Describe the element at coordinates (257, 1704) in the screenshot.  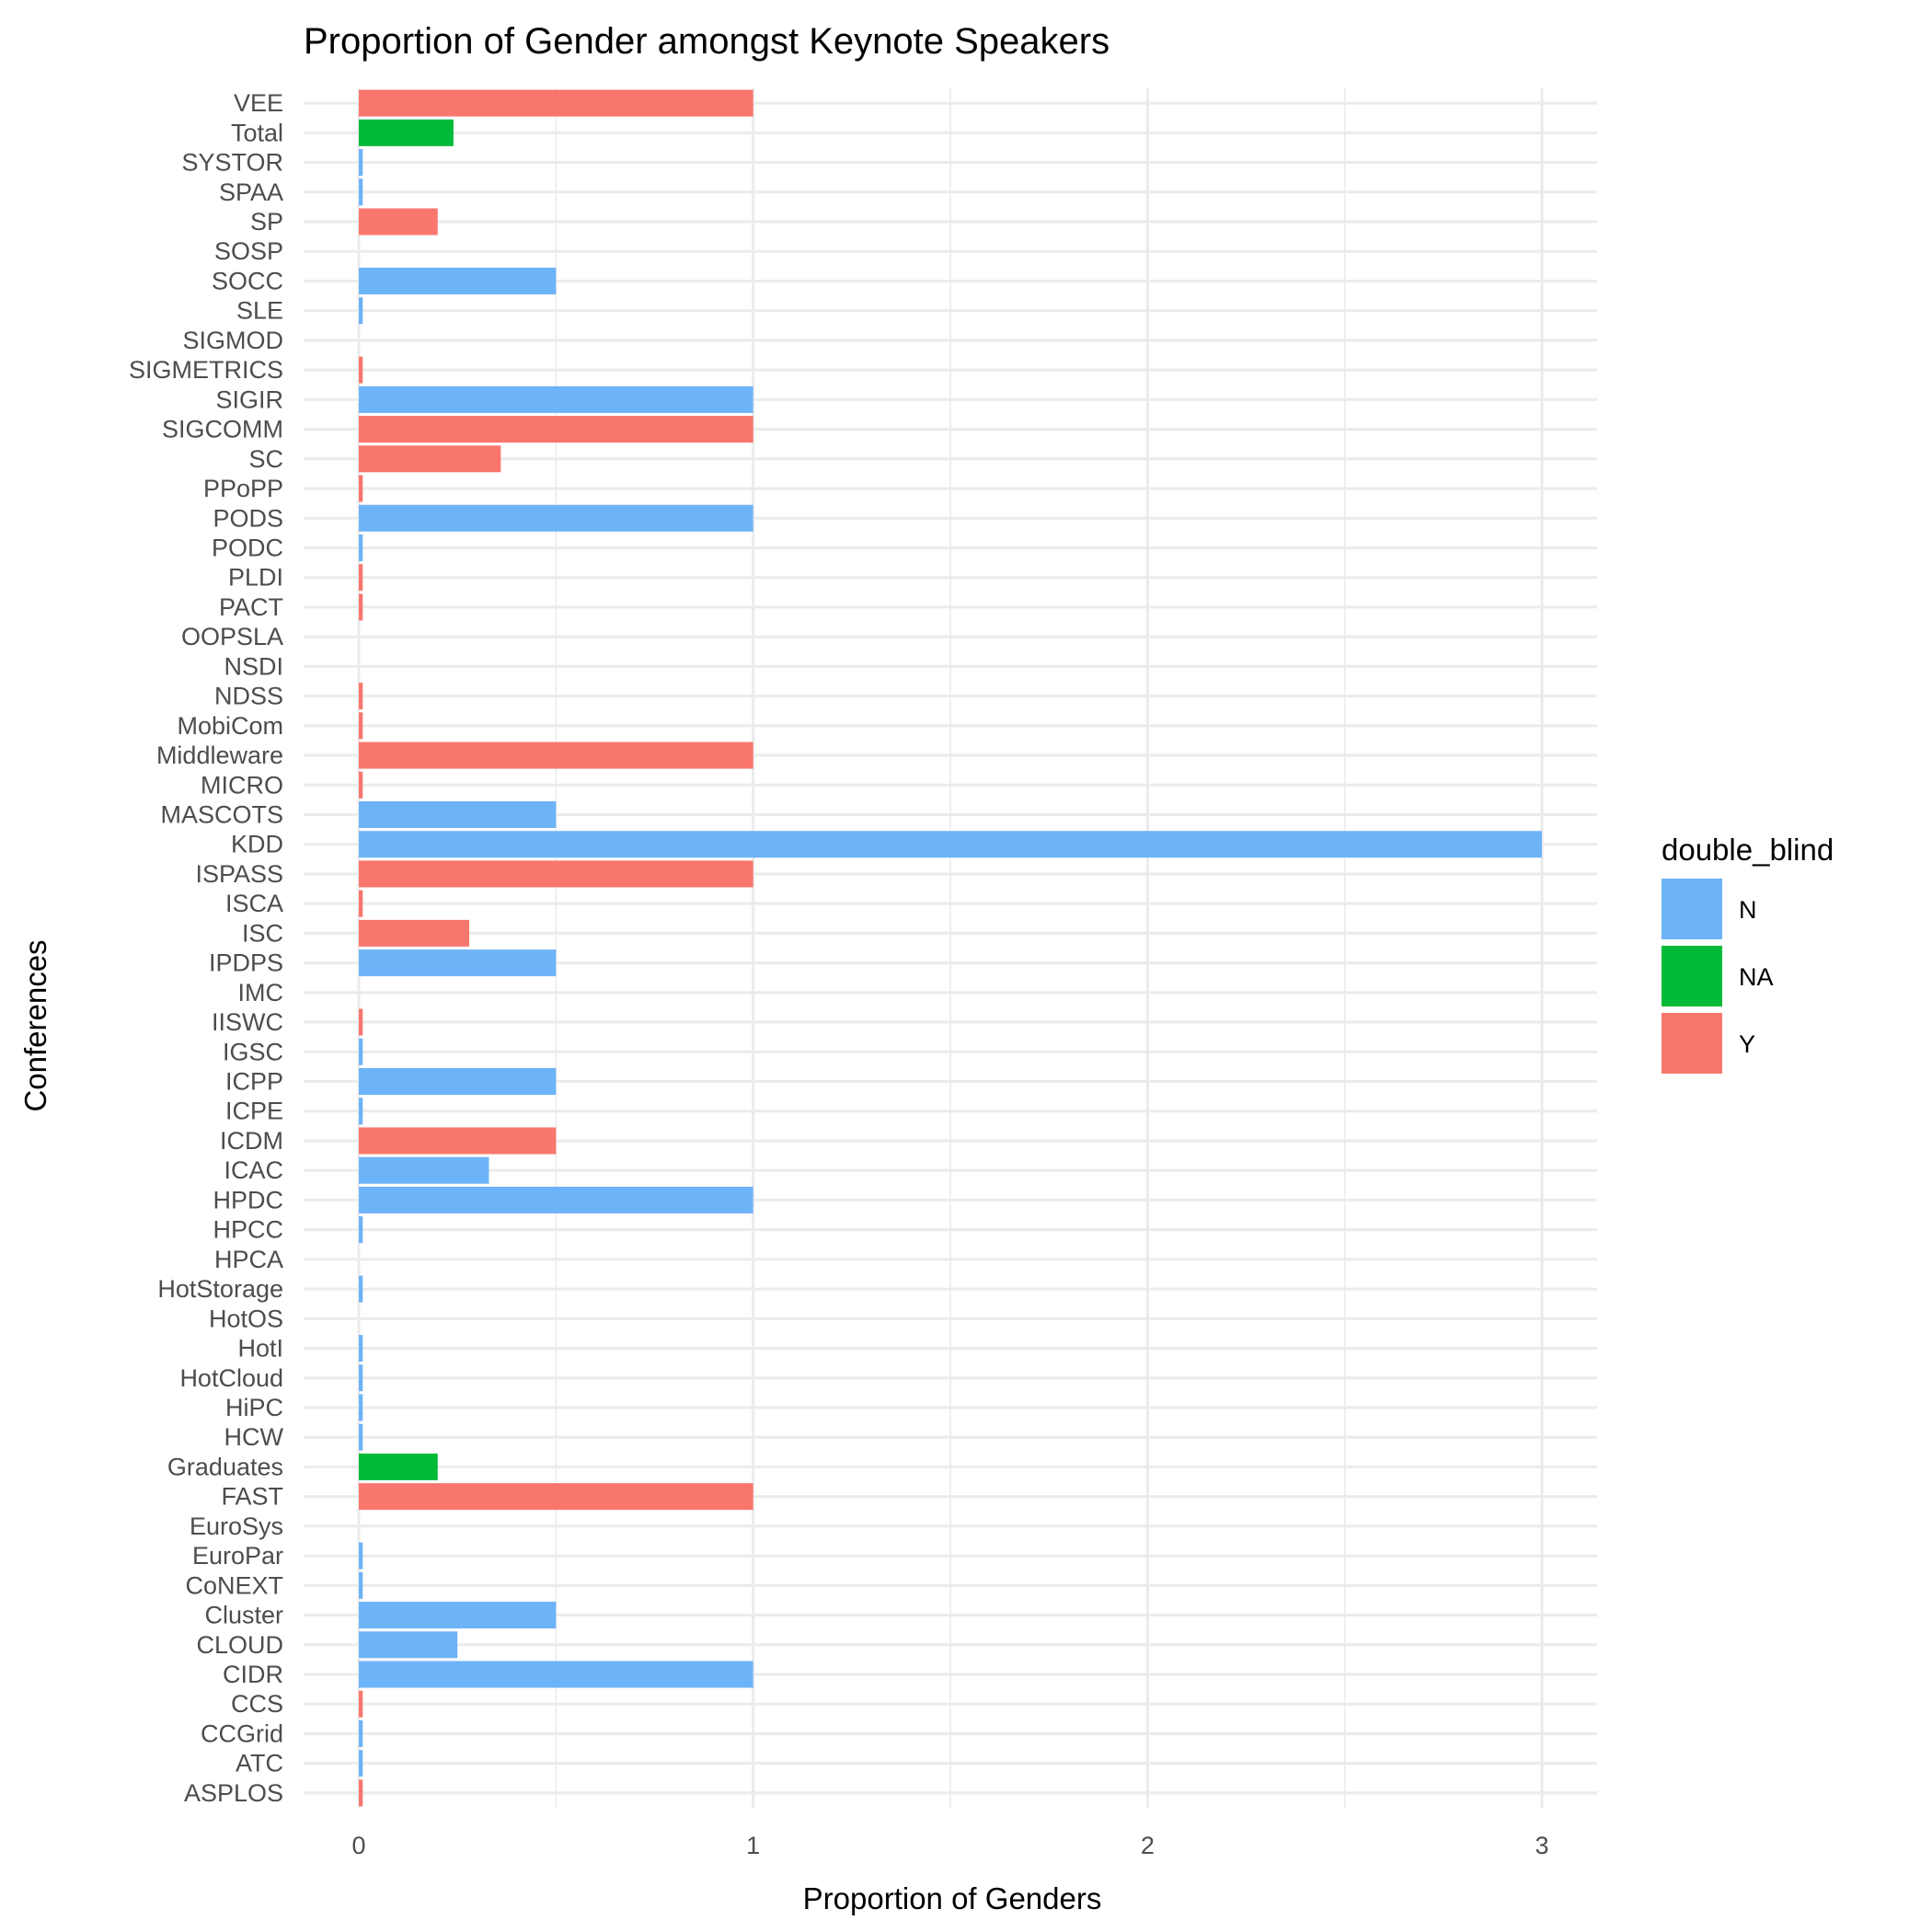
I see `y-tick-label: CCS` at that location.